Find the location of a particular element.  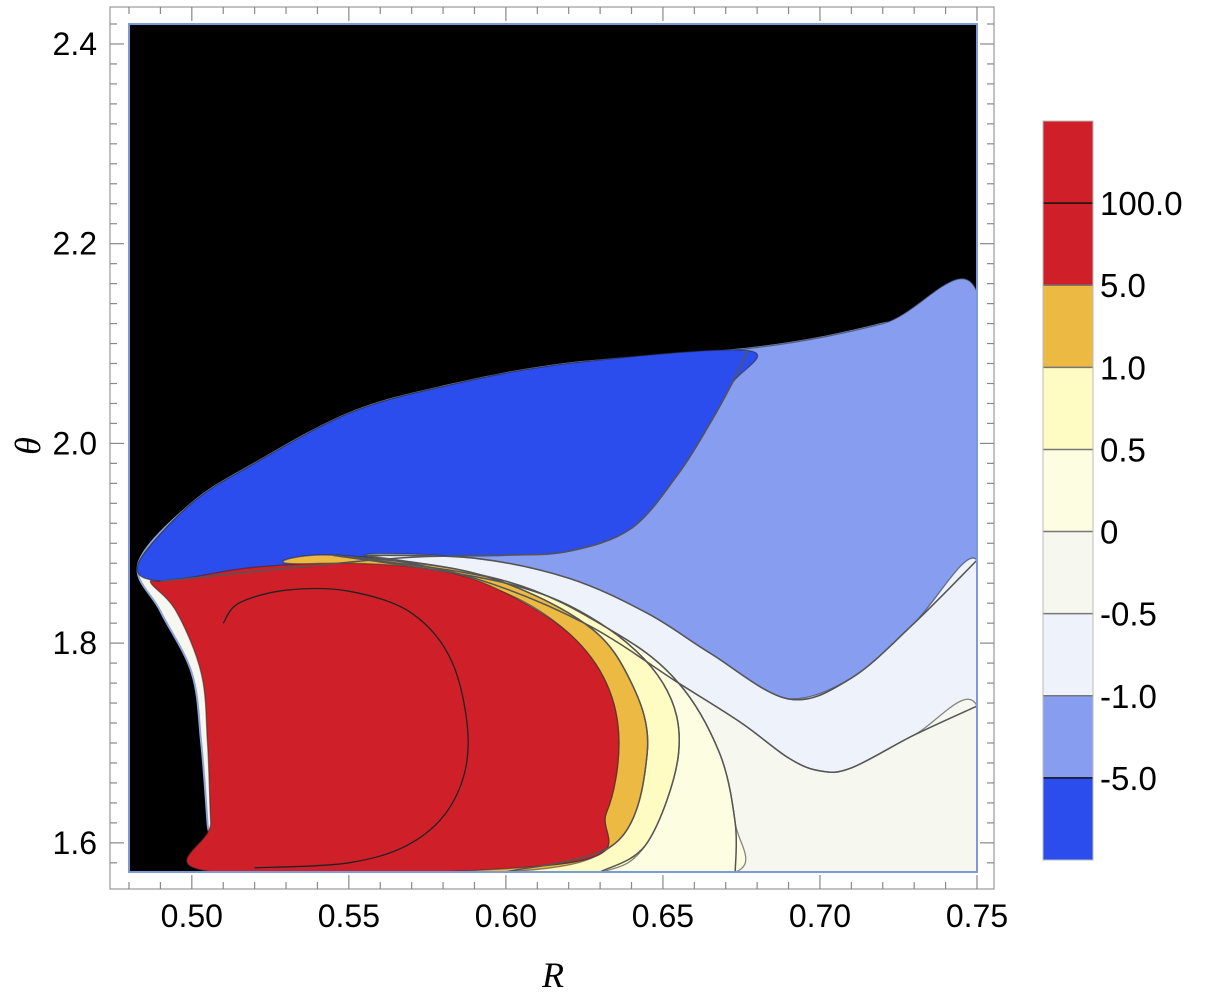

colorbar-label: 1.0 is located at coordinates (1123, 367).